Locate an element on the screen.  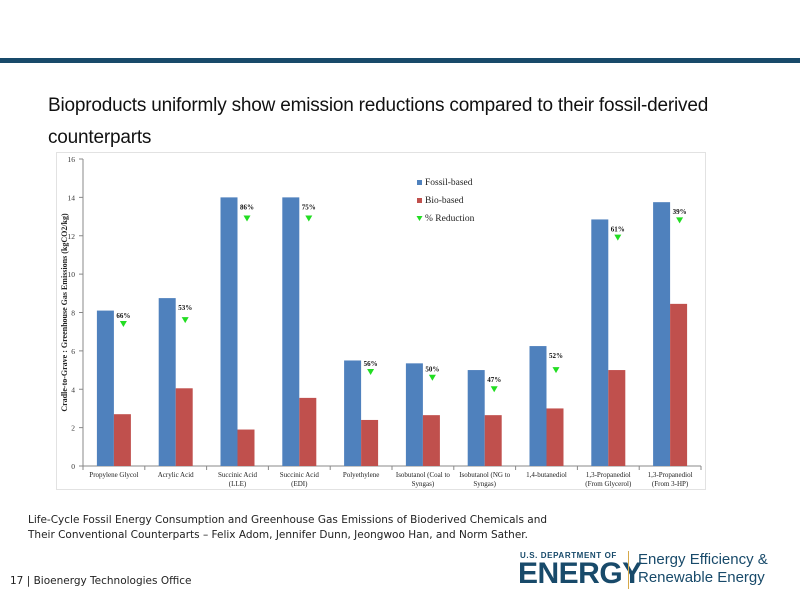
x-category-label: Isobutanol (Coal to is located at coordinates (423, 475).